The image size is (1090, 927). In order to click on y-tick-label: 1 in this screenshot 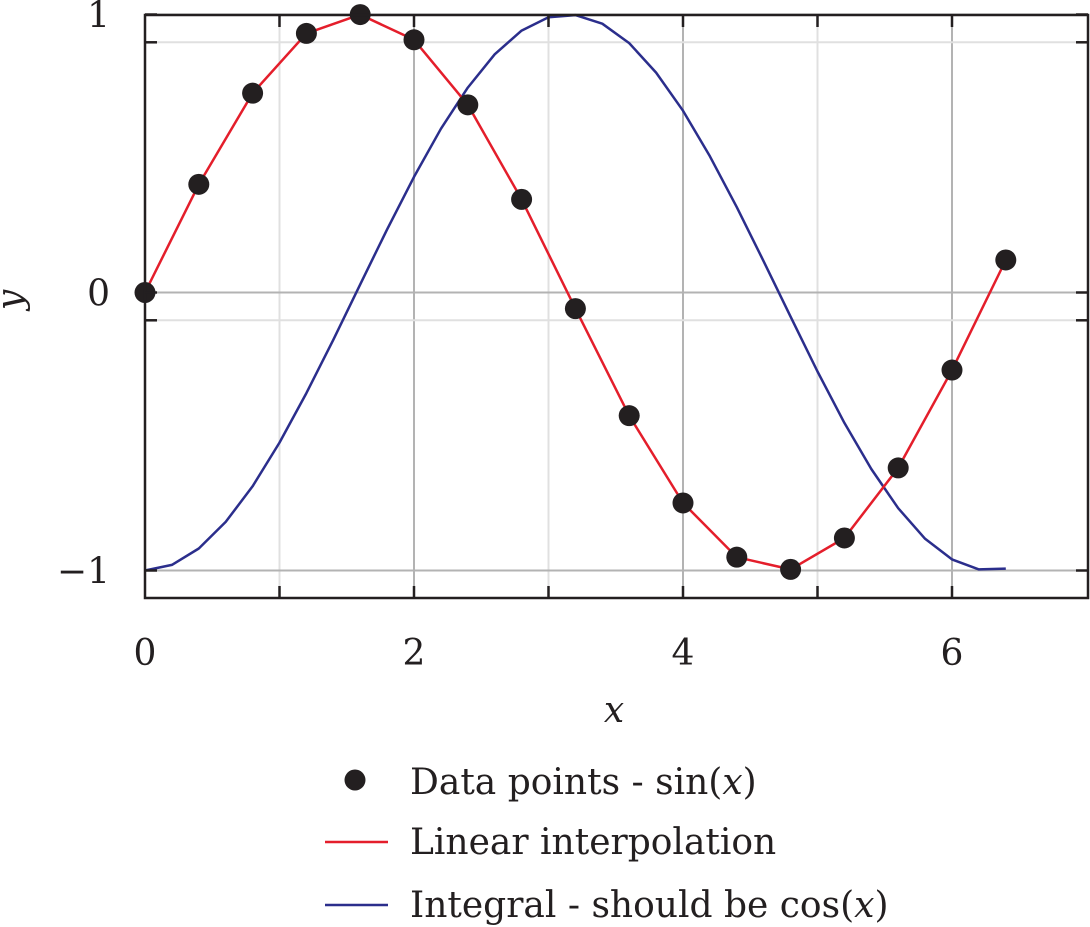, I will do `click(98, 18)`.